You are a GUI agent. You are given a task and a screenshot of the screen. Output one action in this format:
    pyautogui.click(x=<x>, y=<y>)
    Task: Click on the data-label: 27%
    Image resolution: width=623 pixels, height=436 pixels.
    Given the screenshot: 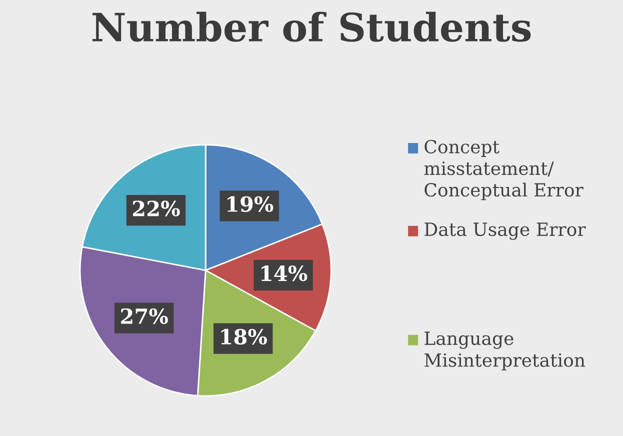 What is the action you would take?
    pyautogui.click(x=144, y=316)
    